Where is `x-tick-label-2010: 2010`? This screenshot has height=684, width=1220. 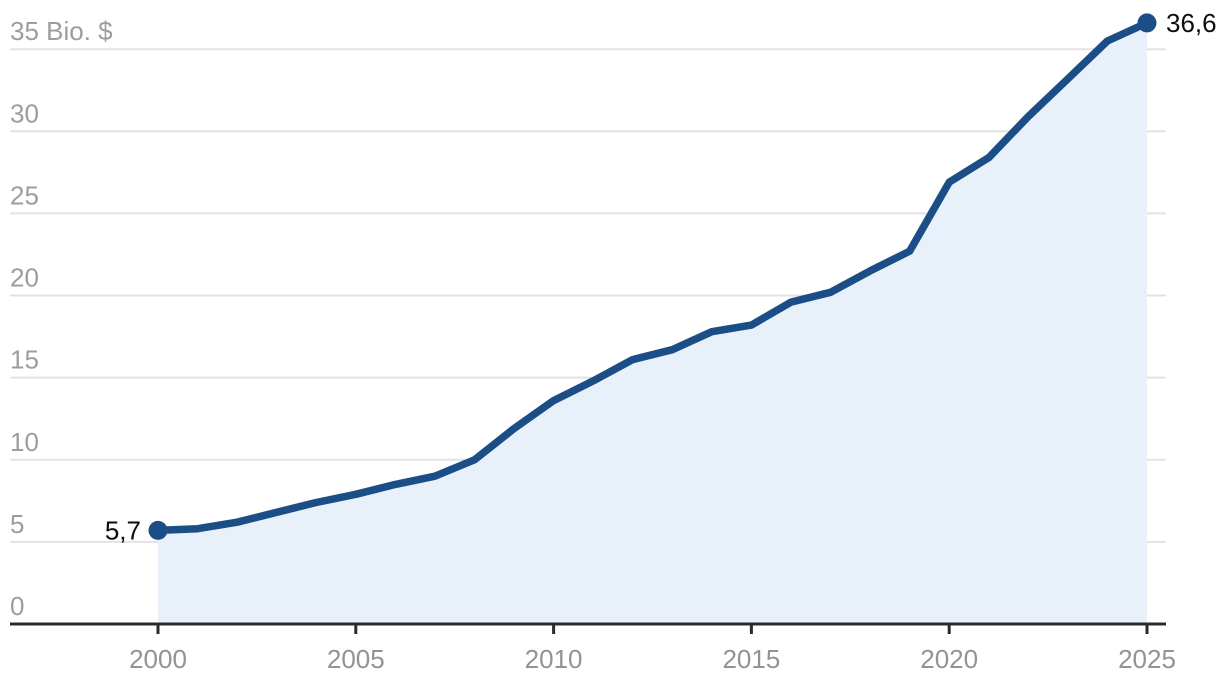 x-tick-label-2010: 2010 is located at coordinates (554, 659).